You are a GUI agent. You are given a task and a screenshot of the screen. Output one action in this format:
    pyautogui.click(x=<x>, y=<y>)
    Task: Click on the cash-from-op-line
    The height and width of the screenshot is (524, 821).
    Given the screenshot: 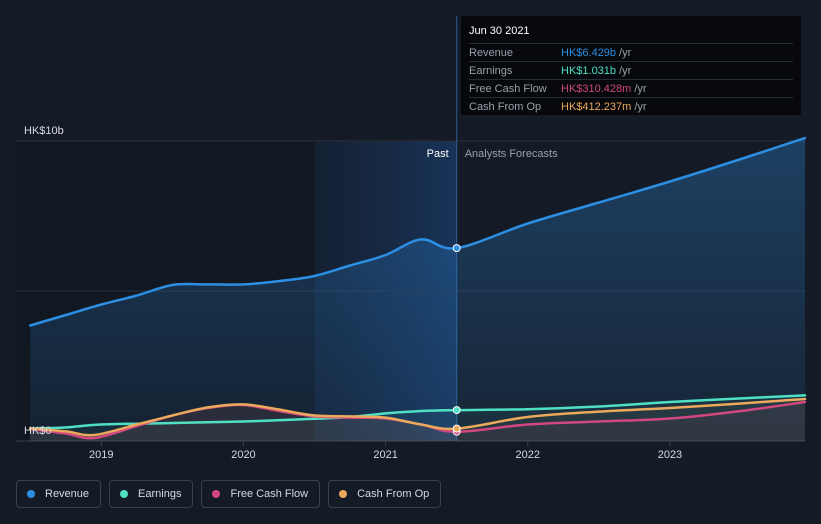 What is the action you would take?
    pyautogui.click(x=417, y=417)
    